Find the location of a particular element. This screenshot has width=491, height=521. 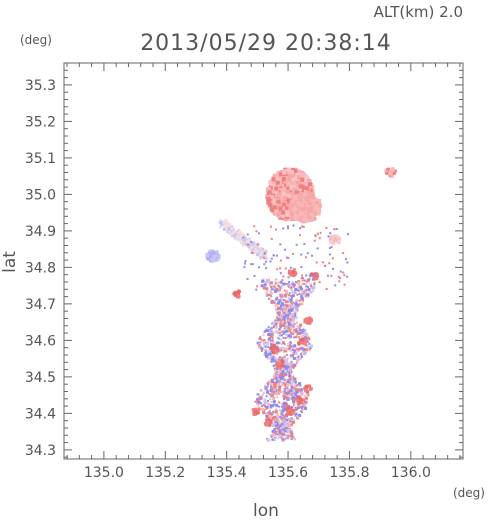

echo-cell-west is located at coordinates (219, 256).